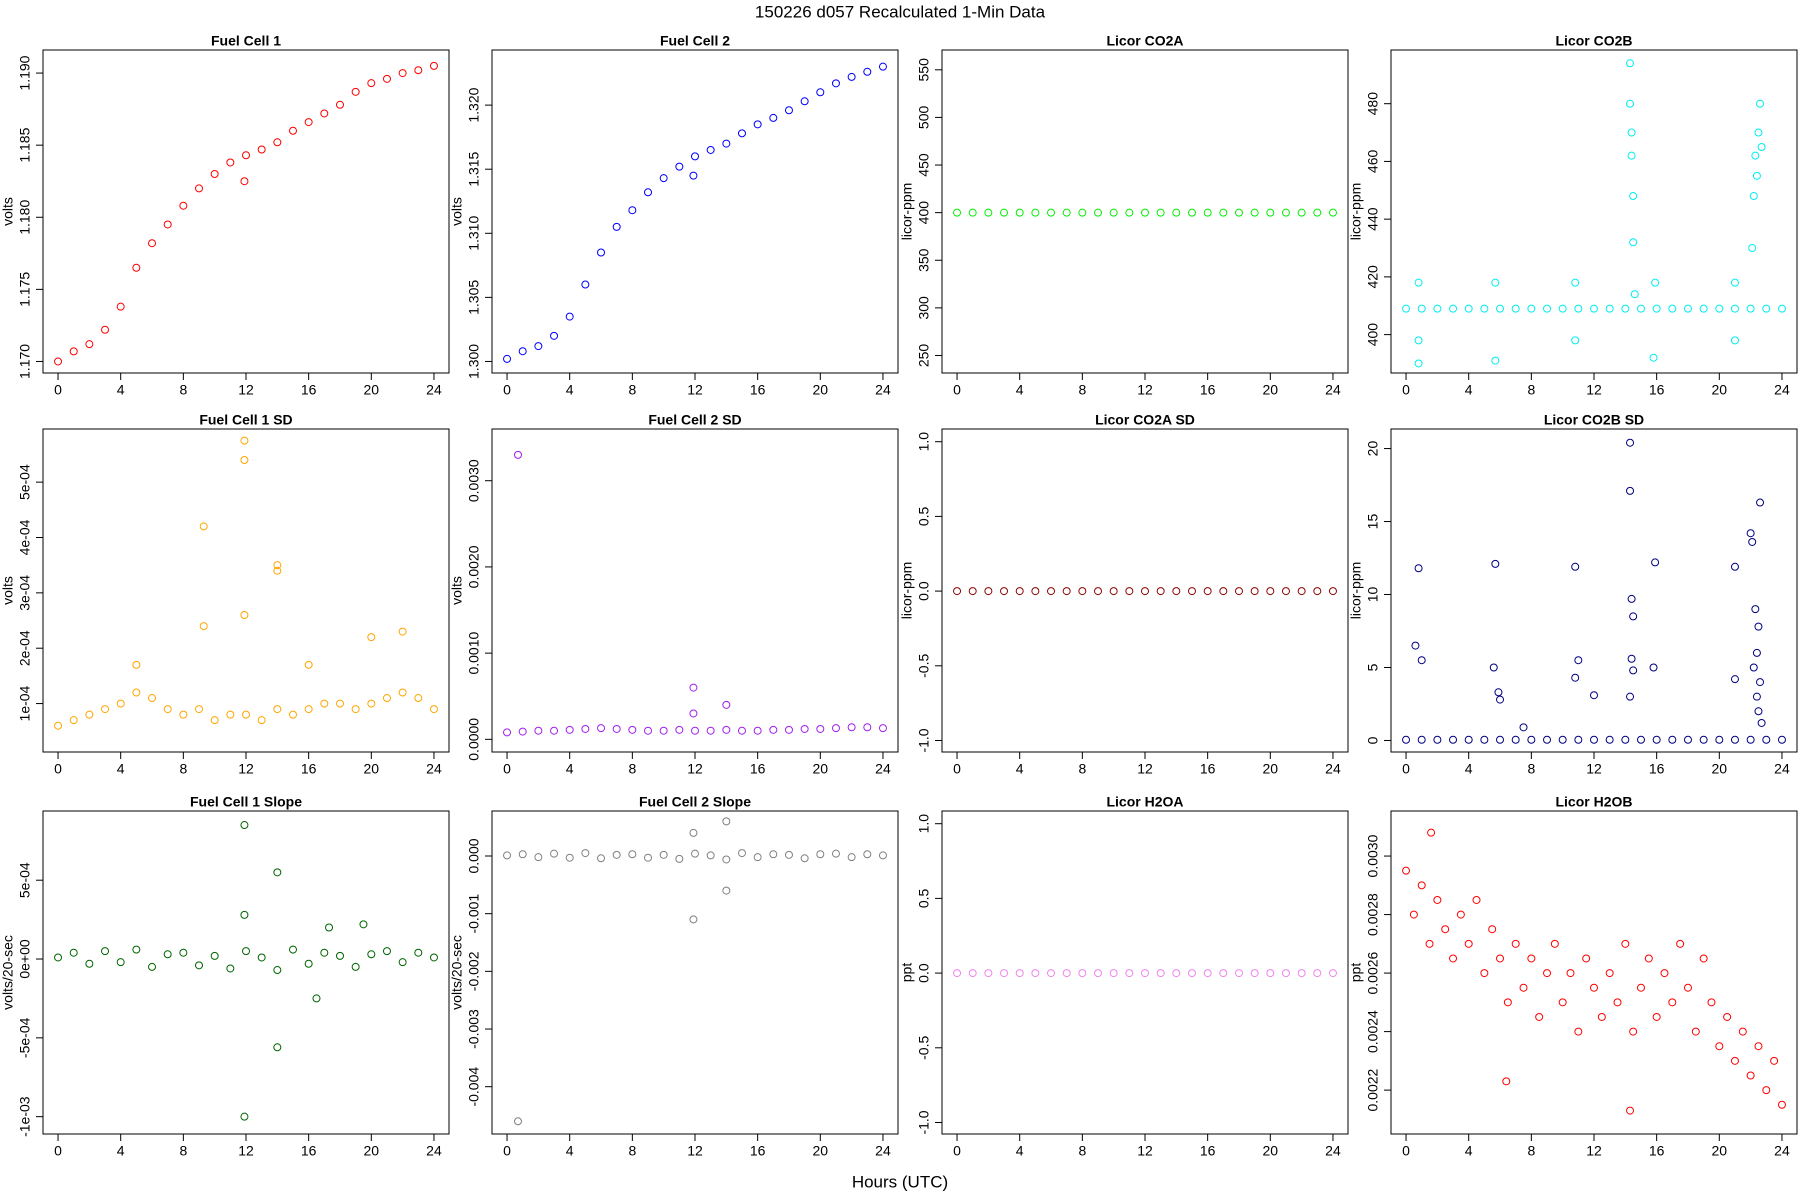 This screenshot has height=1200, width=1800. Describe the element at coordinates (474, 971) in the screenshot. I see `y-tick-label: -0.002` at that location.